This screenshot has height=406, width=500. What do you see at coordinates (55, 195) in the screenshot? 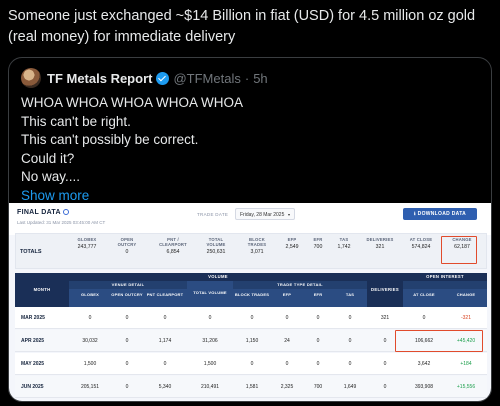
I see `show-more-link: Show more` at bounding box center [55, 195].